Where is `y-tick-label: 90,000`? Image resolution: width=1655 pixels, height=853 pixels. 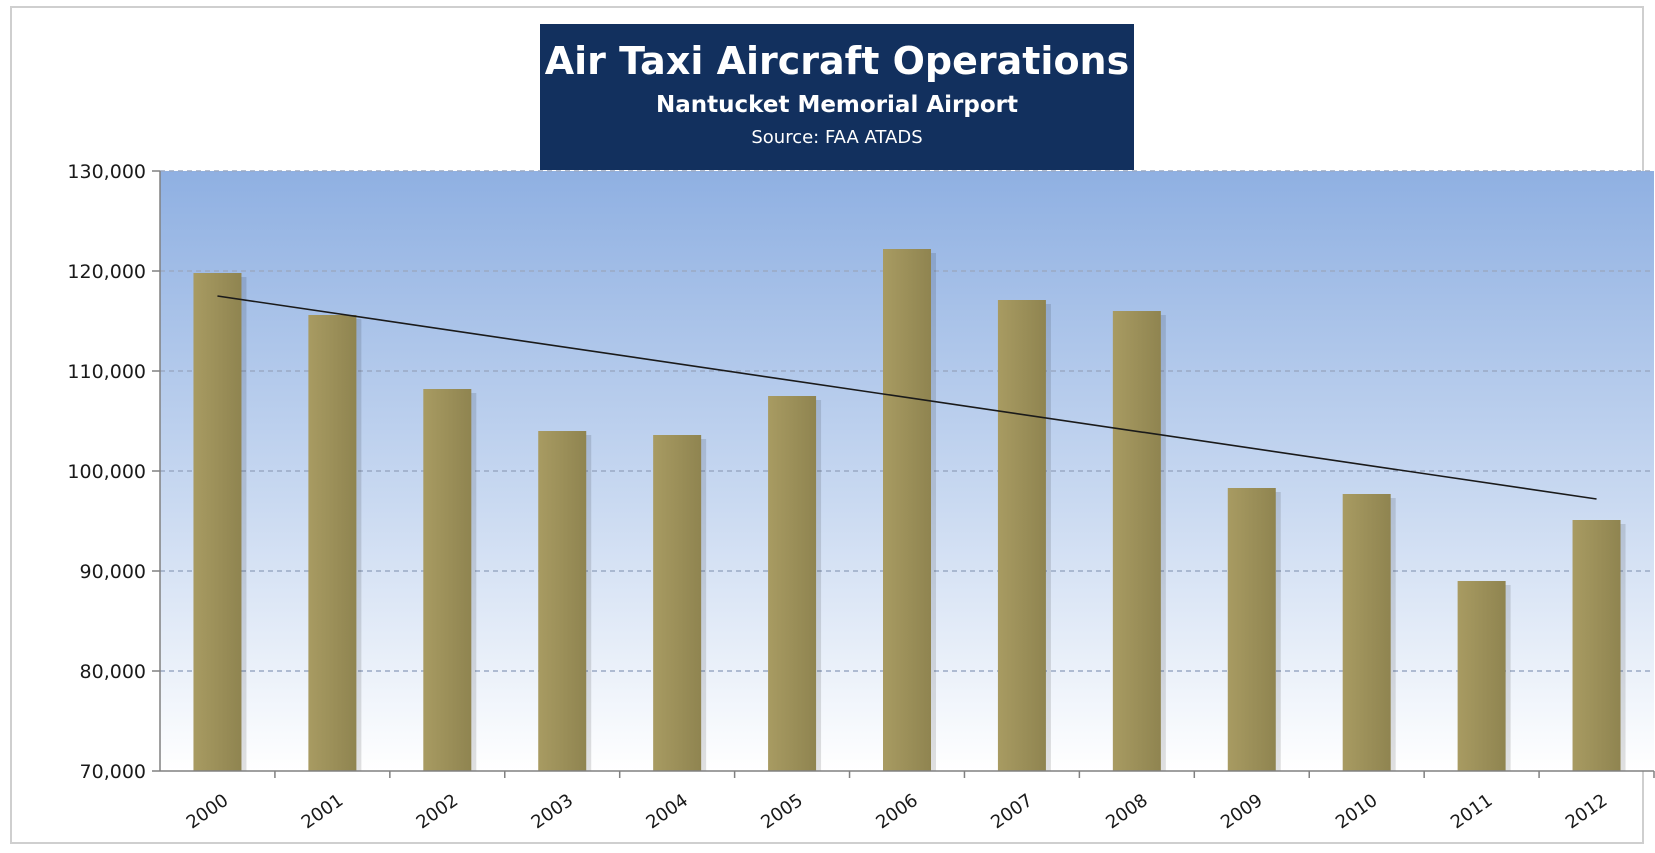 y-tick-label: 90,000 is located at coordinates (113, 572).